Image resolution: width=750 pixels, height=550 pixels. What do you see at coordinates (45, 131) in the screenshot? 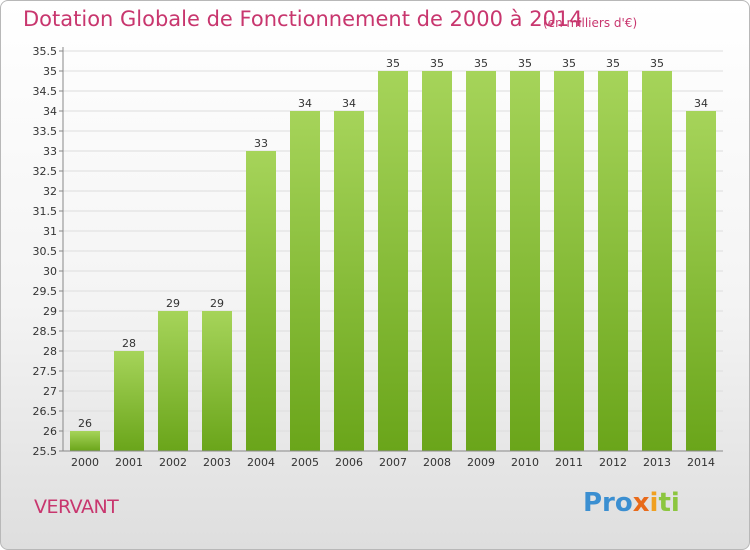
I see `y-tick-label: 33.5` at bounding box center [45, 131].